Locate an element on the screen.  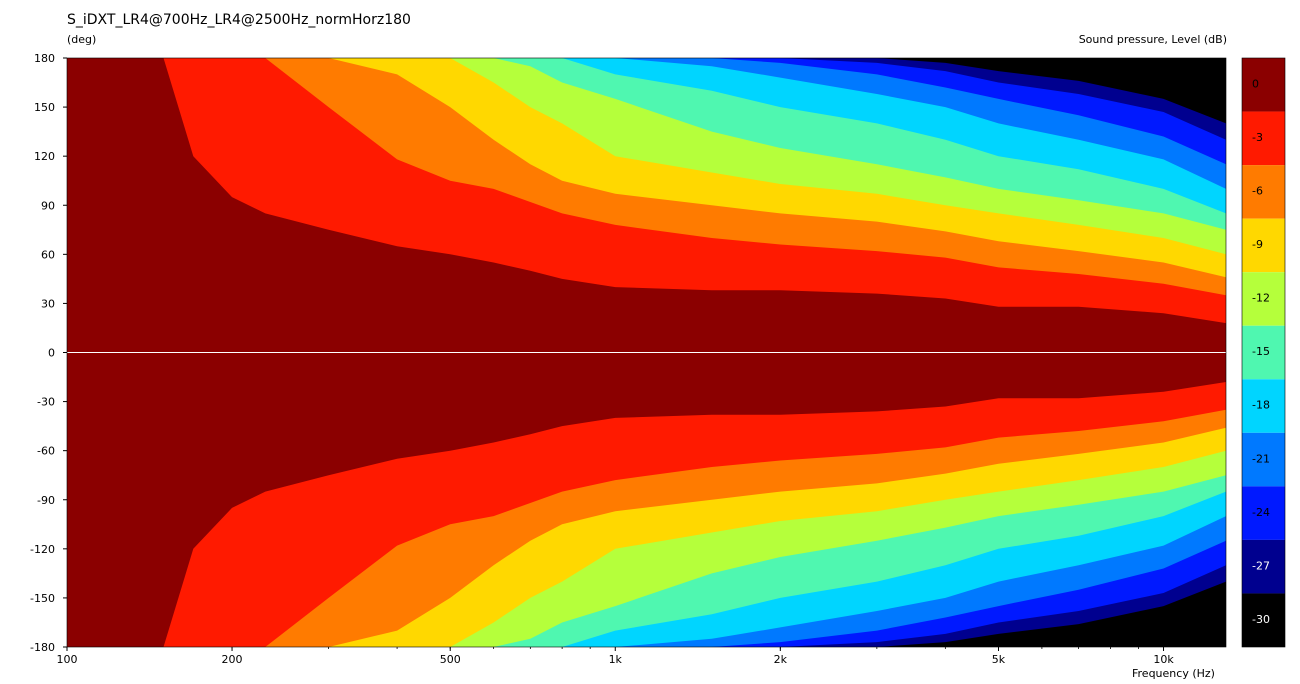
level-region-minus24-bottom is located at coordinates (646, 593).